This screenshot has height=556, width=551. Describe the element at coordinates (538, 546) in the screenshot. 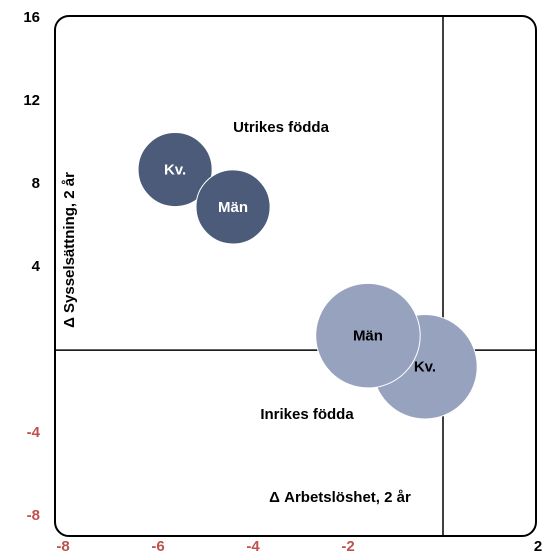

I see `x-tick-label: 2` at that location.